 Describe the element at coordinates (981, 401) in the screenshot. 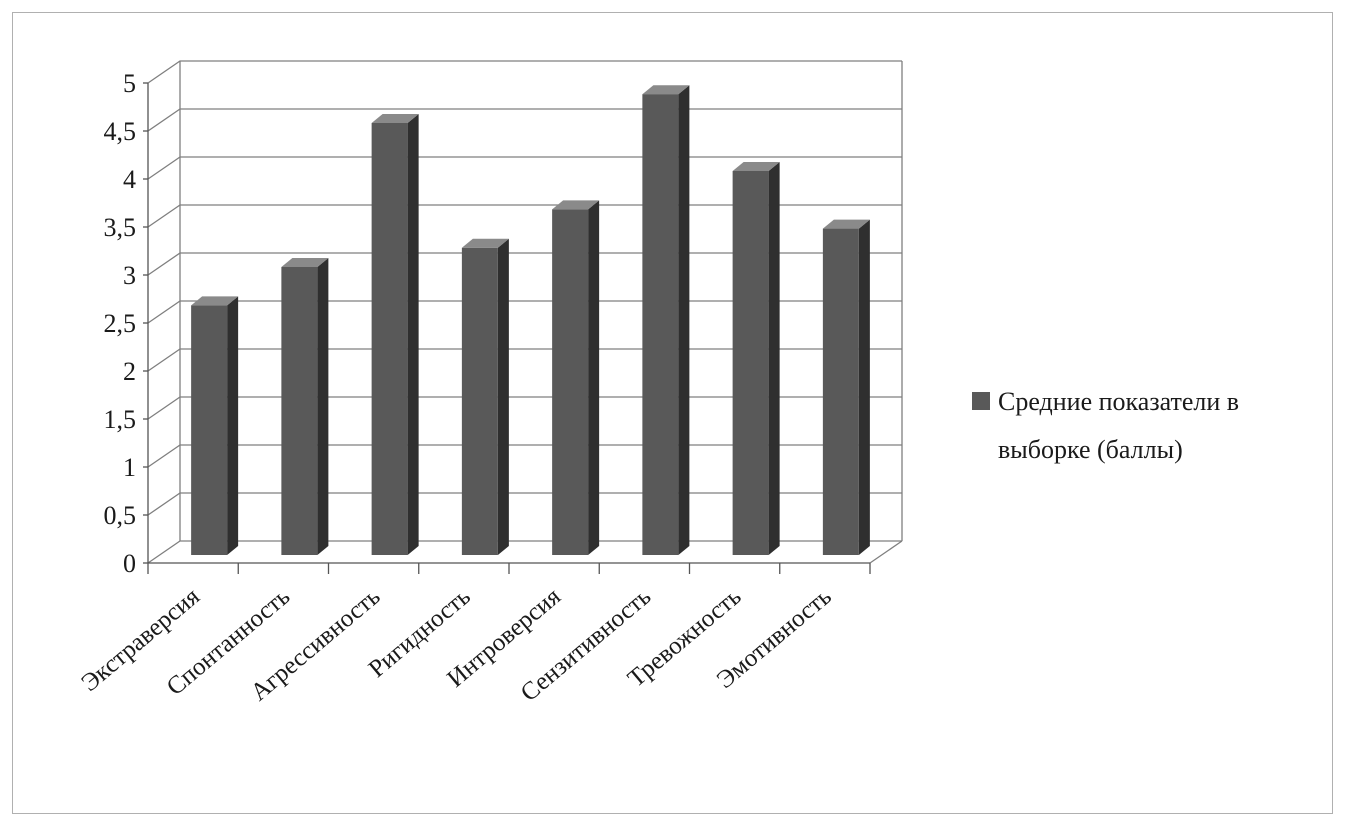

I see `legend-swatch` at that location.